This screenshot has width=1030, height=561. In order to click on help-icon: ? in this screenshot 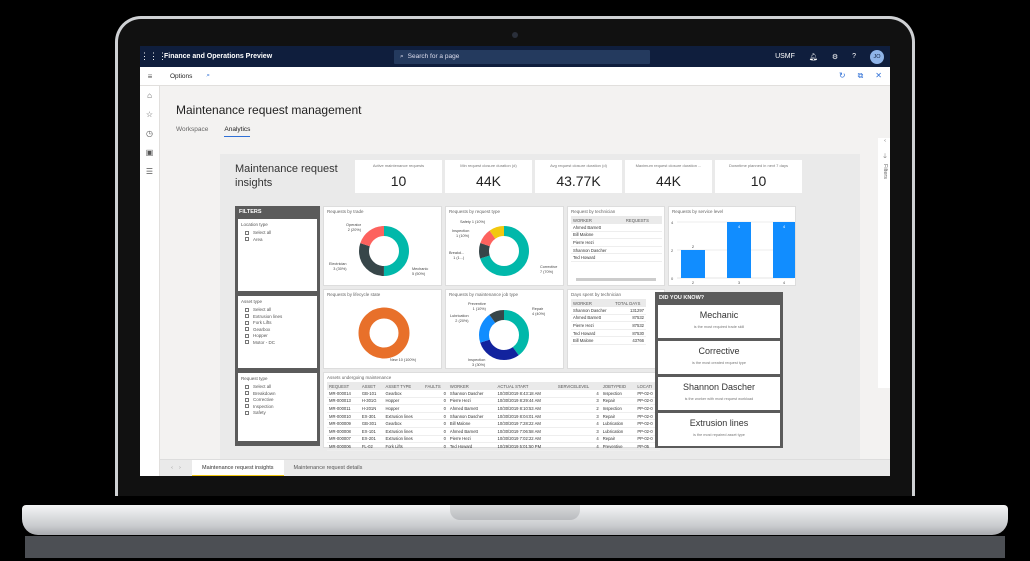, I will do `click(854, 56)`.